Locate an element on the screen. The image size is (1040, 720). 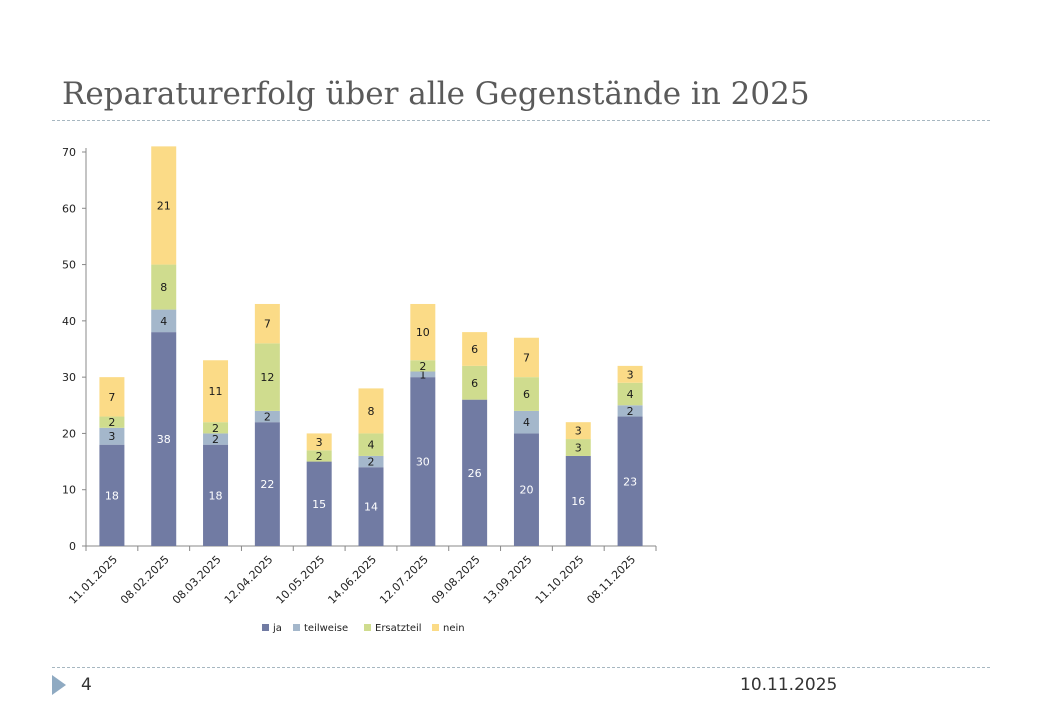
x-tick-label: 10.05.2025 is located at coordinates (301, 580).